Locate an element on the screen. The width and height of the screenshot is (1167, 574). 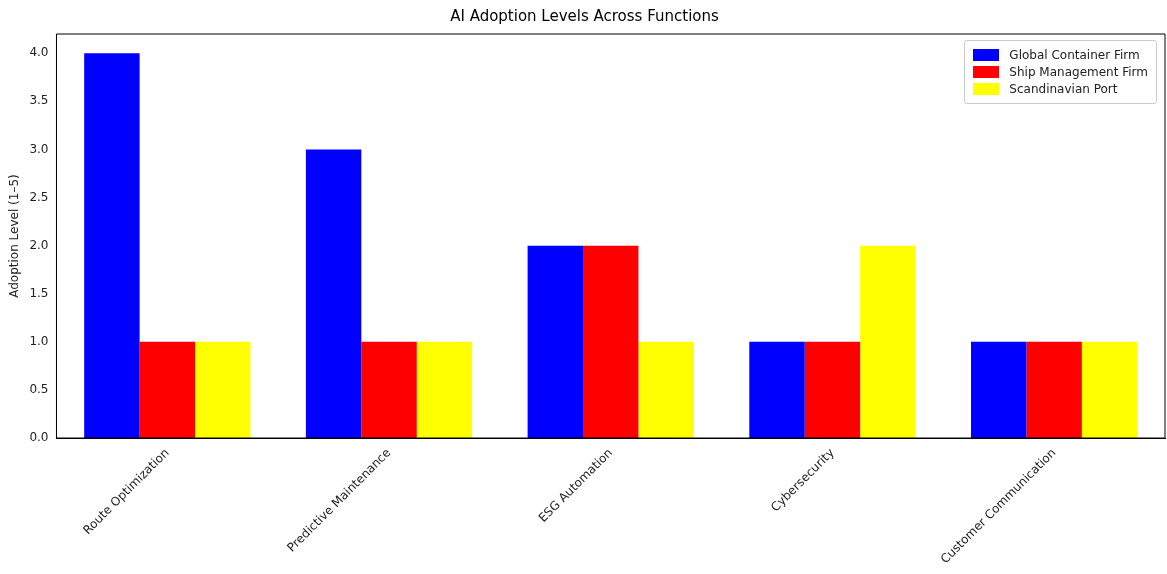
y-tick-label: 1.5 is located at coordinates (39, 292).